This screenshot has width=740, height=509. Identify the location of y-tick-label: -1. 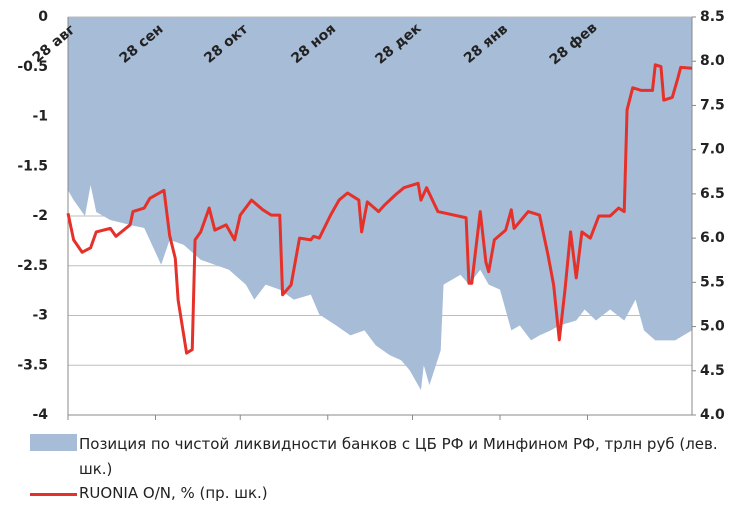
(40, 117).